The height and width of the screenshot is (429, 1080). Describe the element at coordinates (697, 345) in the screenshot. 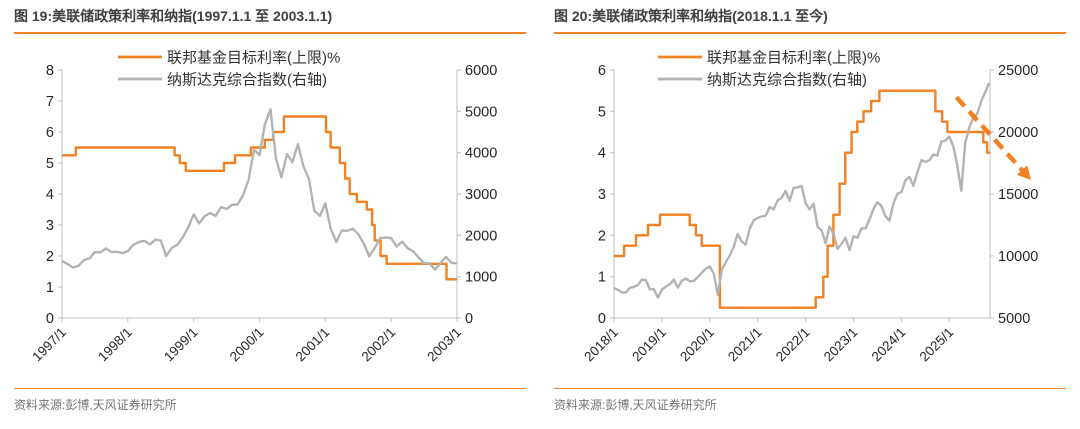

I see `x-axis-tick-label: 2020/1` at that location.